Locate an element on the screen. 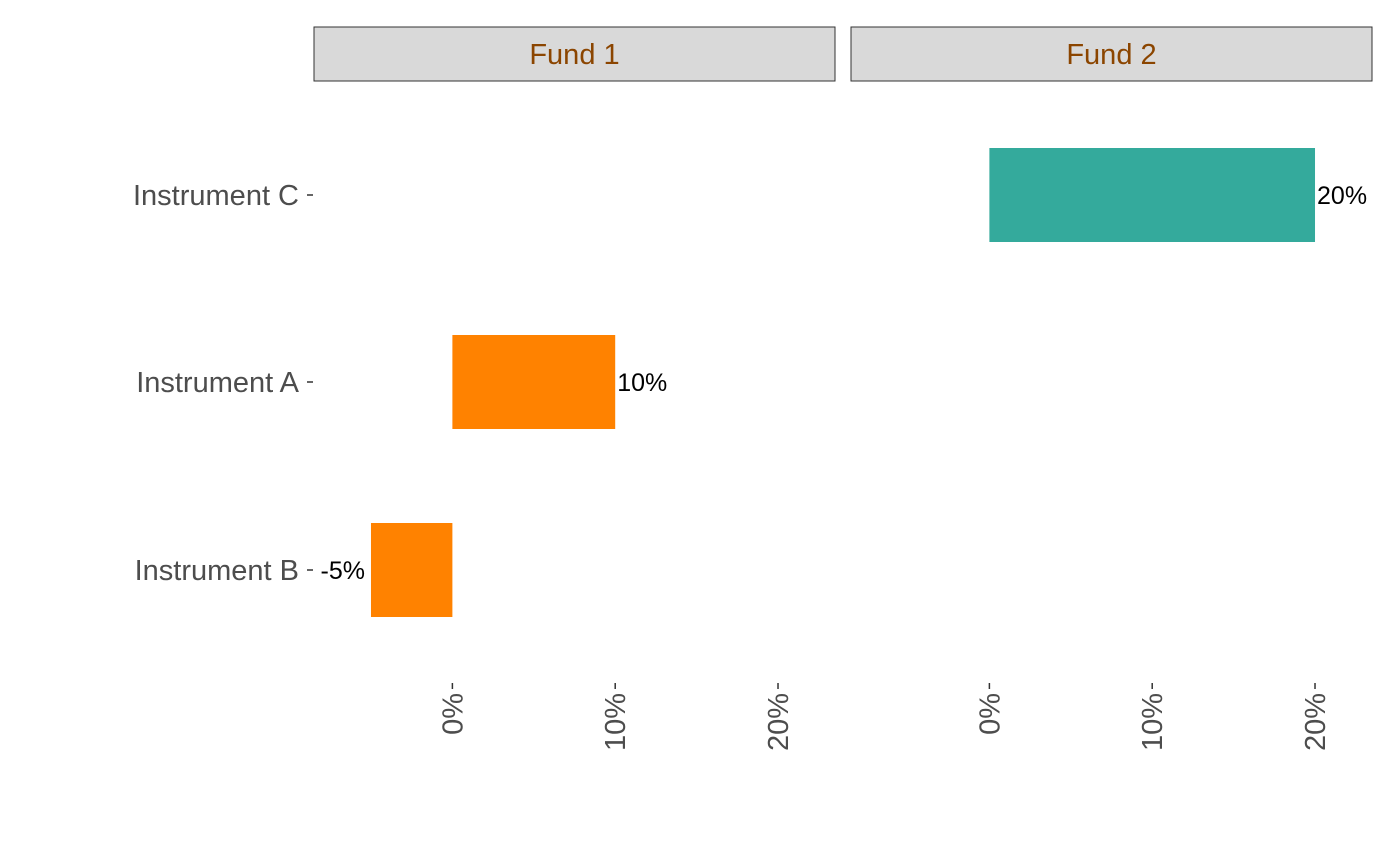 The image size is (1400, 866). data-label-instrument-a: 10% is located at coordinates (642, 383).